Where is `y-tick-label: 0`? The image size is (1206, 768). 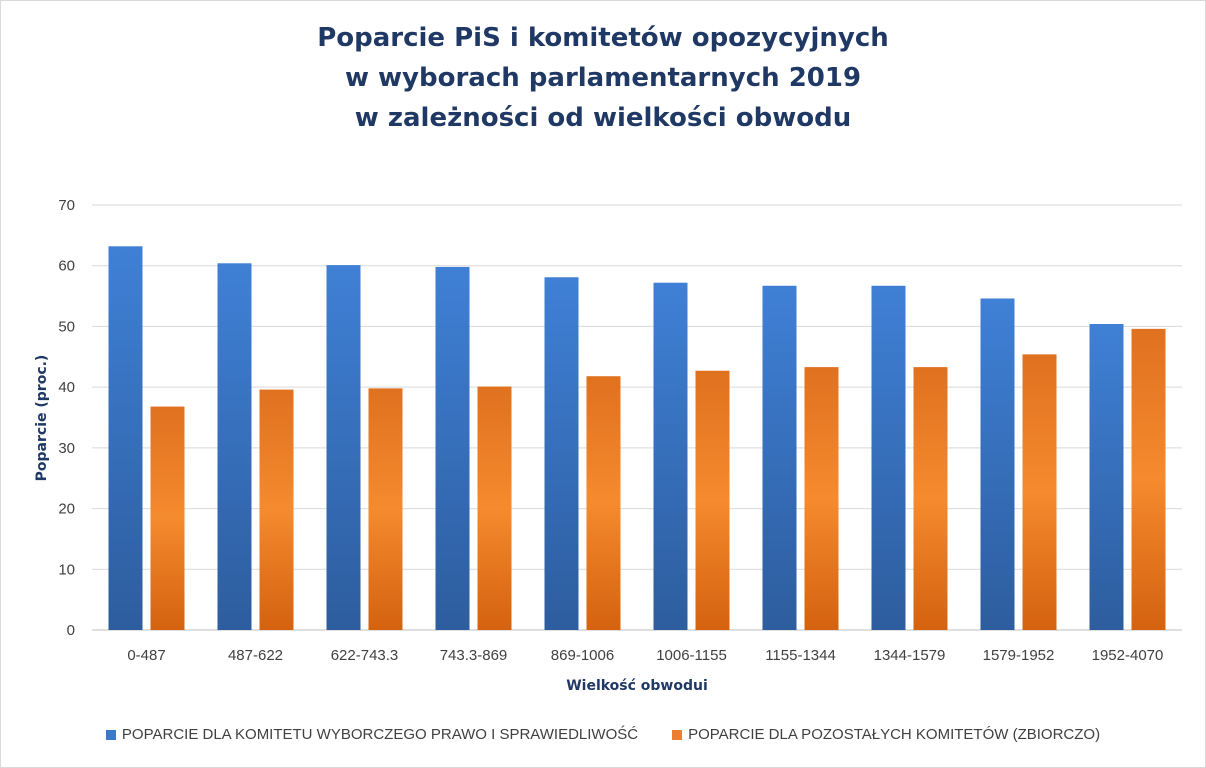
y-tick-label: 0 is located at coordinates (71, 630).